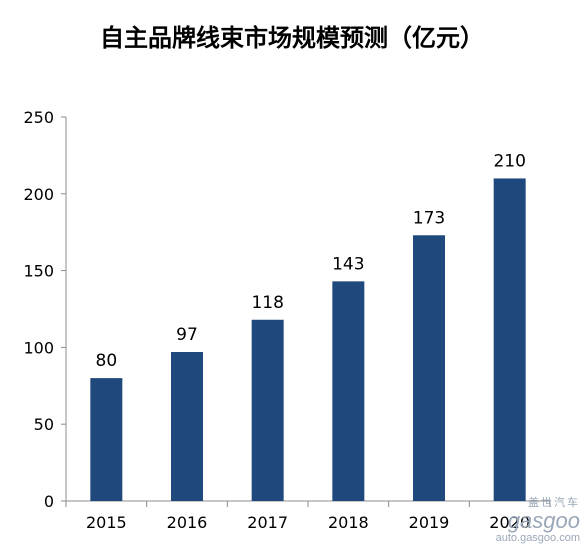  Describe the element at coordinates (429, 218) in the screenshot. I see `data-label: 173` at that location.